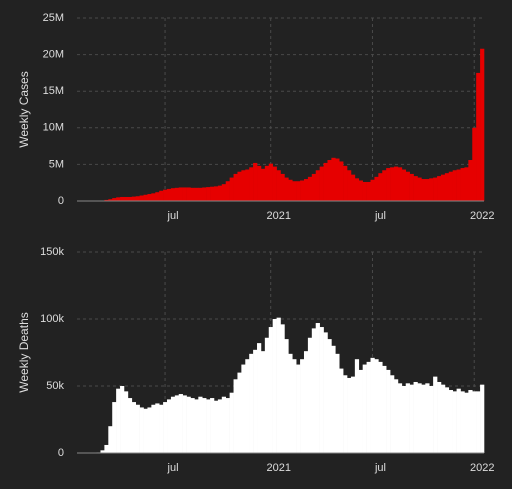  Describe the element at coordinates (53, 91) in the screenshot. I see `y-tick-label: 15M` at that location.